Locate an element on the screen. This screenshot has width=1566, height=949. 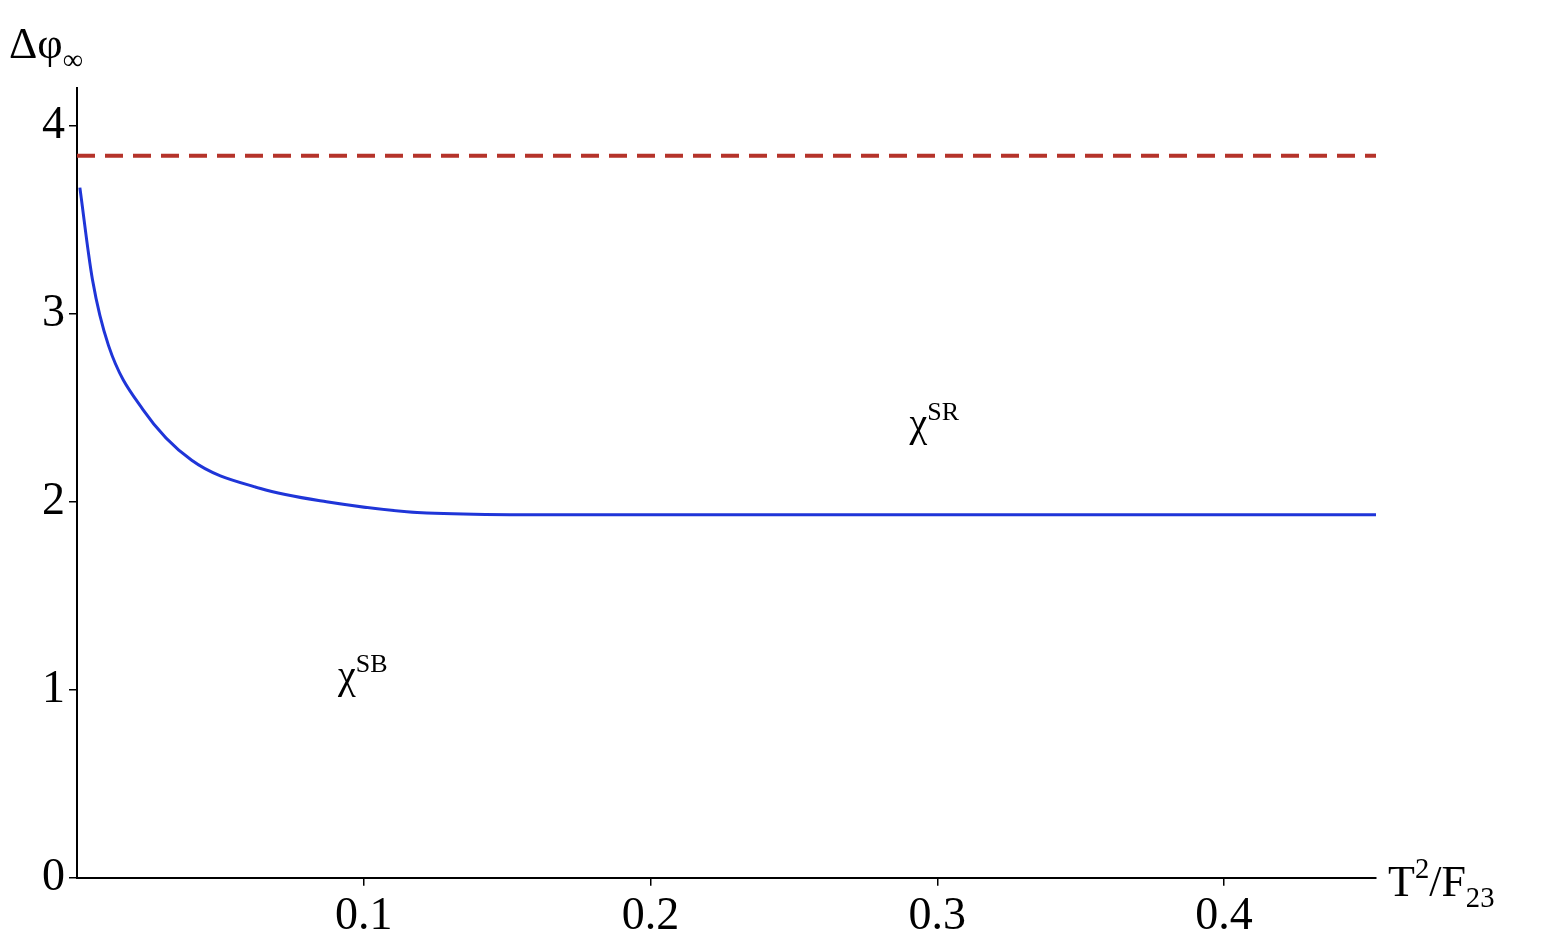
x-tick-label: 0.1 is located at coordinates (364, 914).